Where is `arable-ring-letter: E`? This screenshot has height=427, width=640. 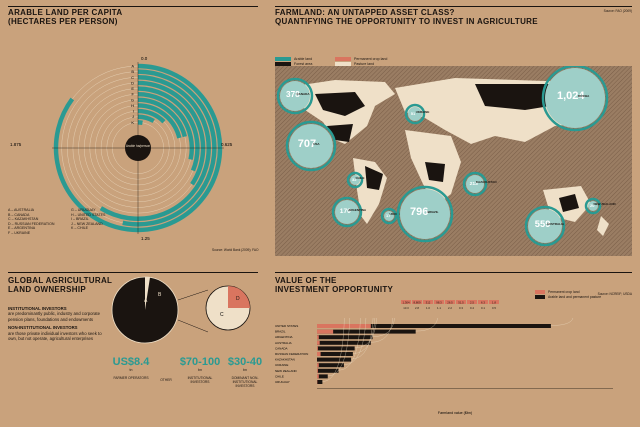 arable-ring-letter: E is located at coordinates (132, 88).